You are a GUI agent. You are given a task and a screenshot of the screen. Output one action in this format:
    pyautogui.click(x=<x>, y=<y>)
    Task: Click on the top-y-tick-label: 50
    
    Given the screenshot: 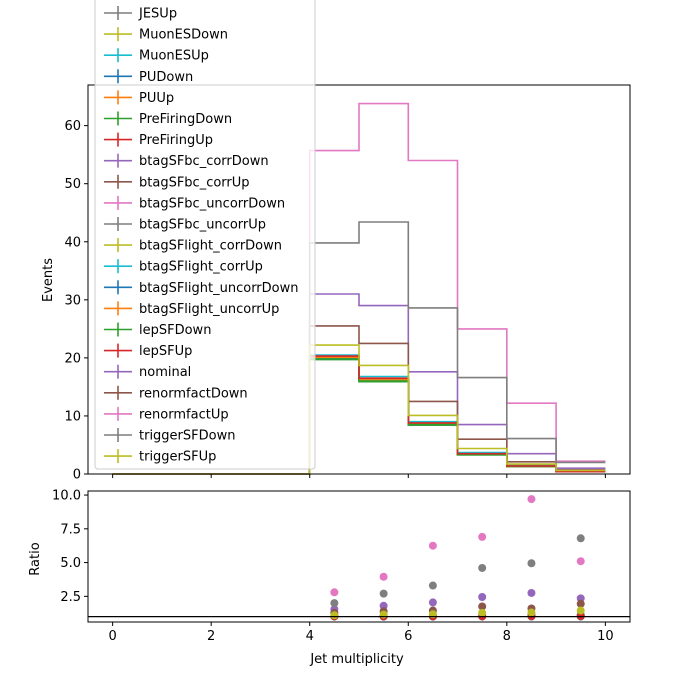 What is the action you would take?
    pyautogui.click(x=72, y=184)
    